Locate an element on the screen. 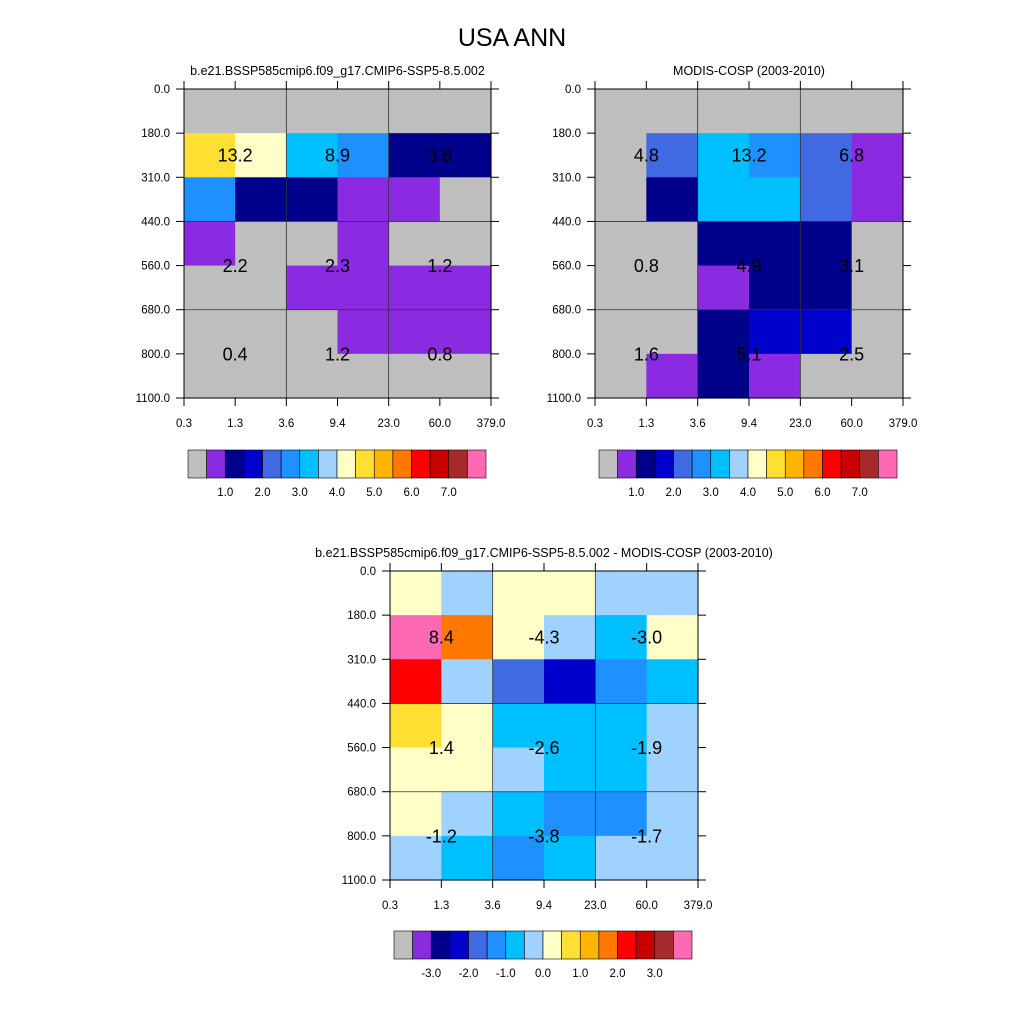 The width and height of the screenshot is (1024, 1024). cell-value-label: -3.0 is located at coordinates (646, 638).